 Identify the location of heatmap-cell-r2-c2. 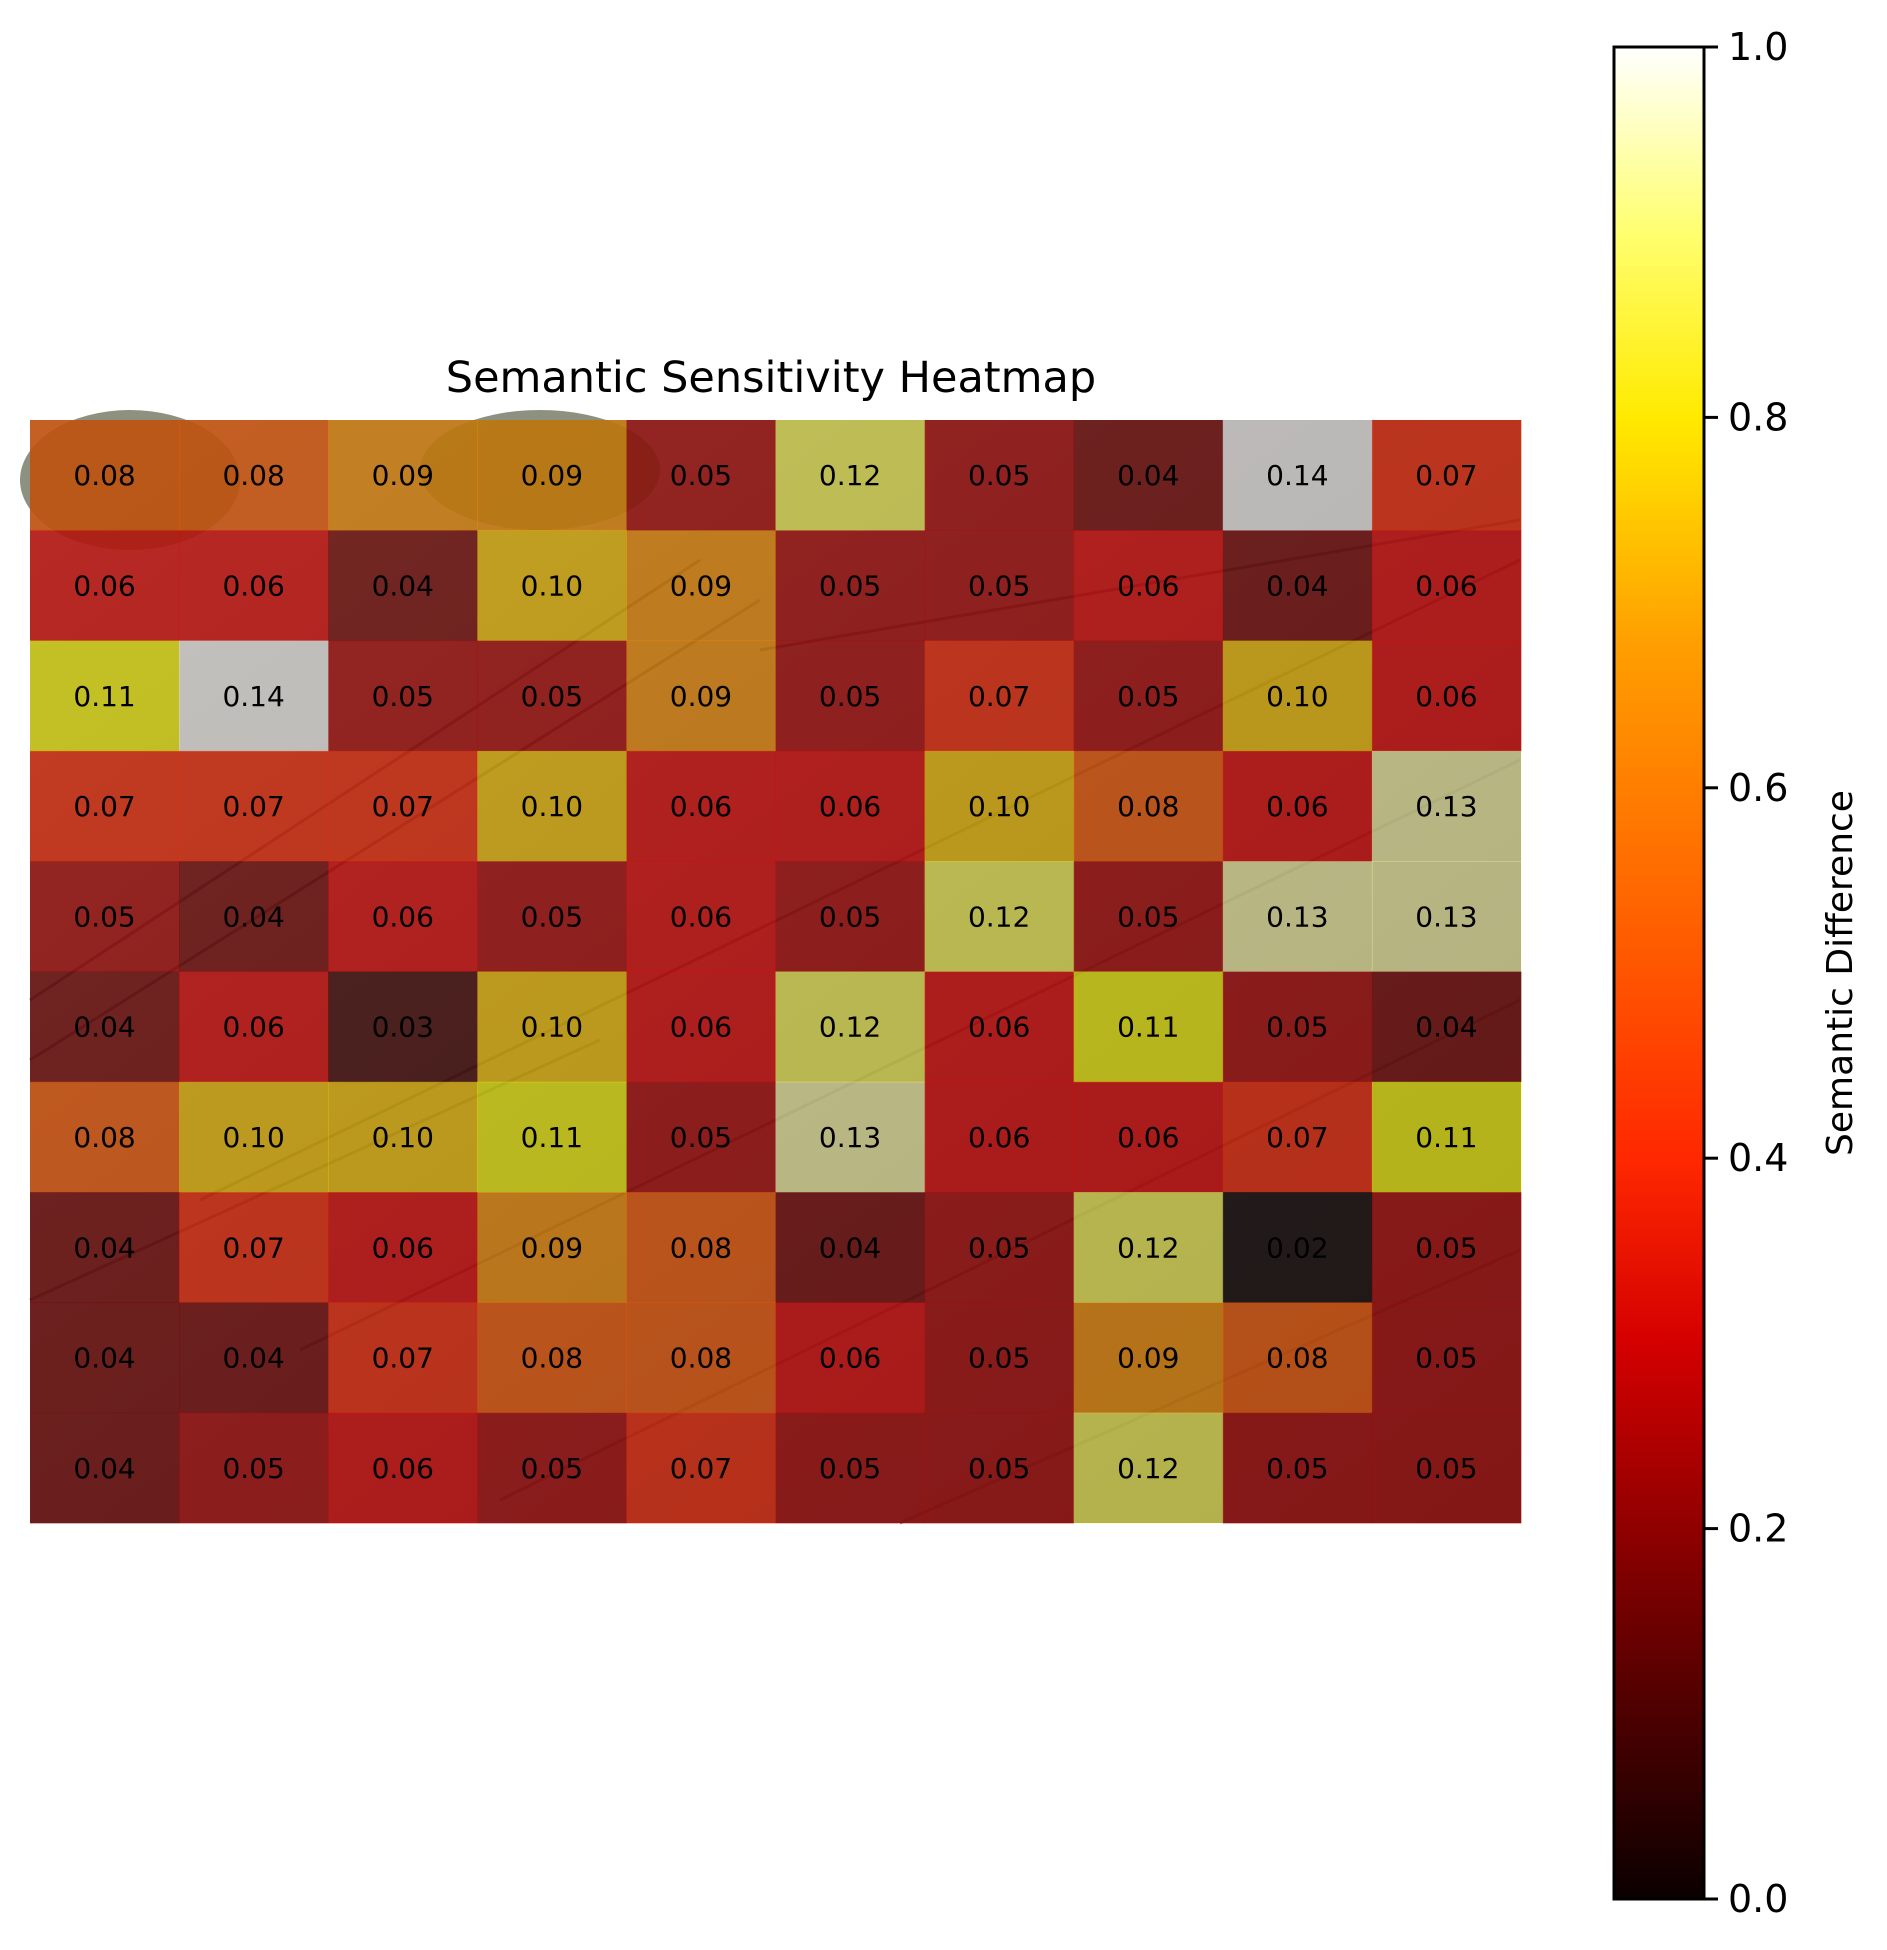
(403, 696).